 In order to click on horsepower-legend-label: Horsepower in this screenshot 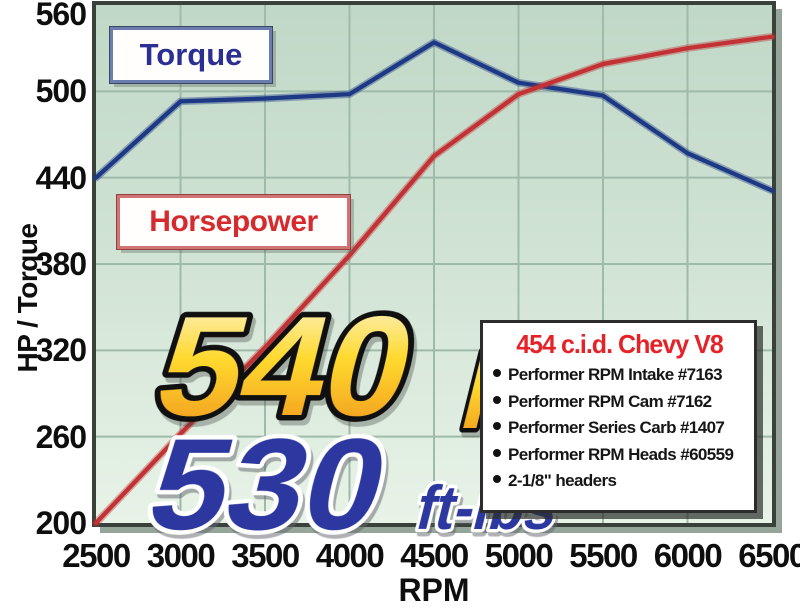, I will do `click(233, 221)`.